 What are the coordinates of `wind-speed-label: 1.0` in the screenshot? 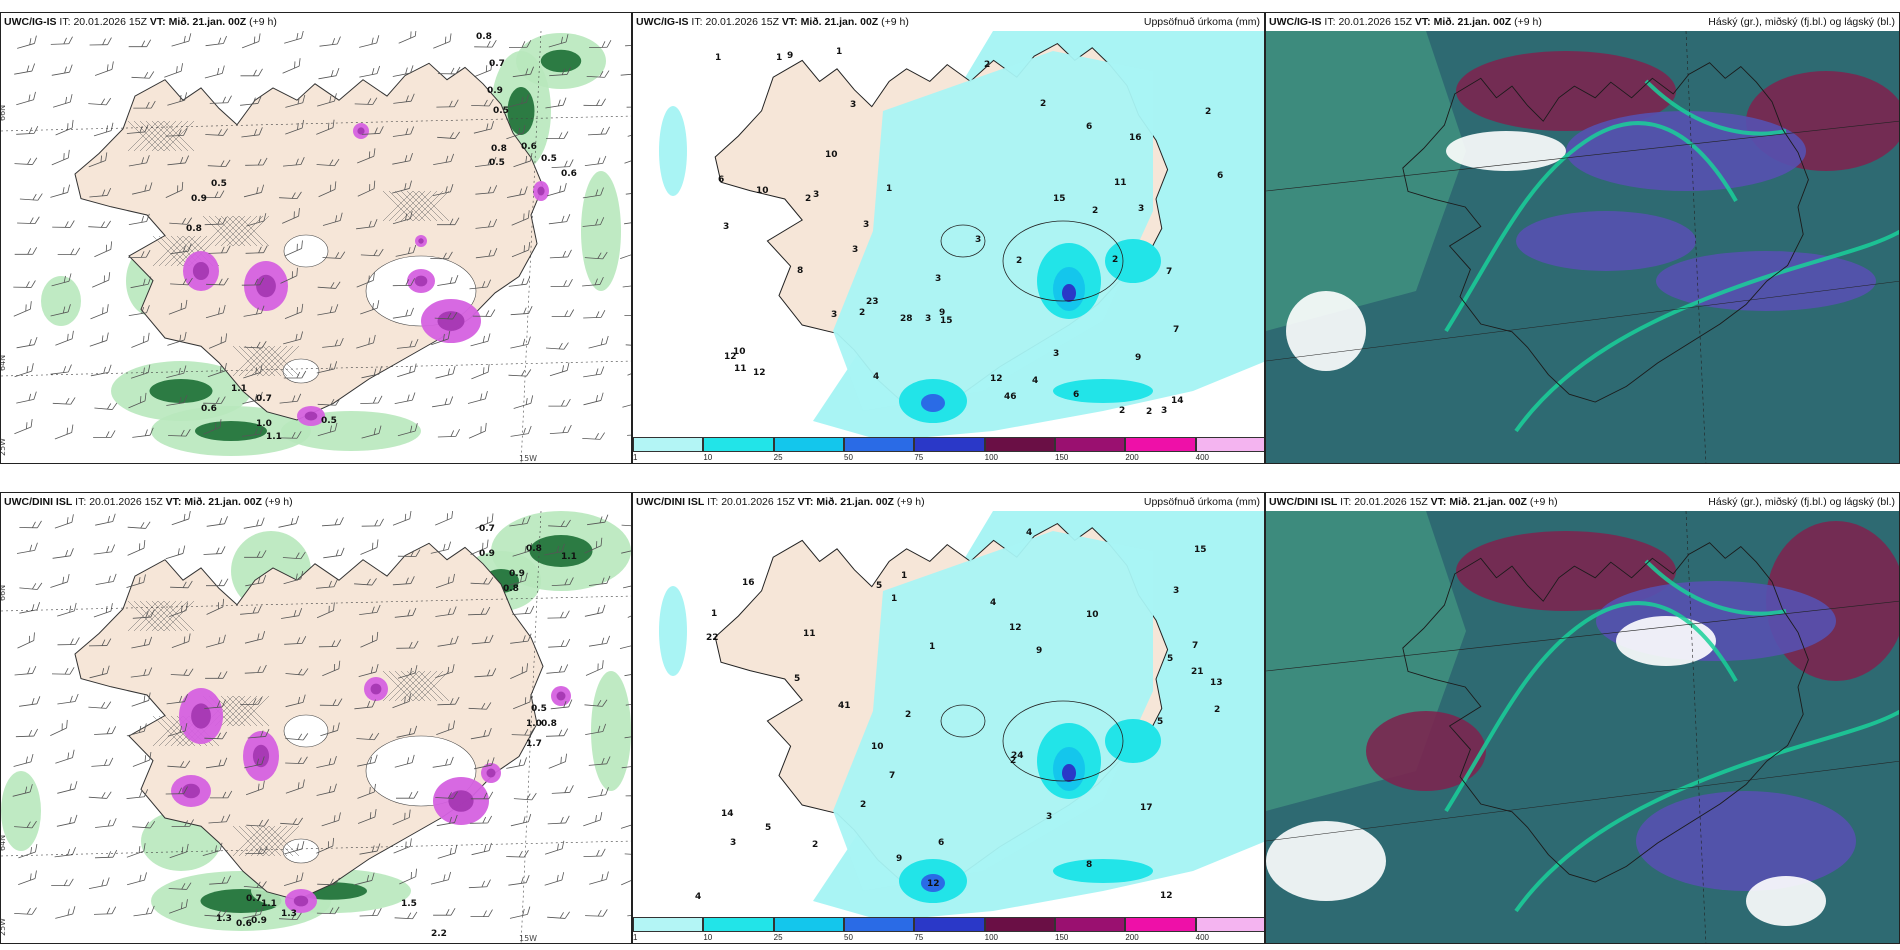 It's located at (534, 724).